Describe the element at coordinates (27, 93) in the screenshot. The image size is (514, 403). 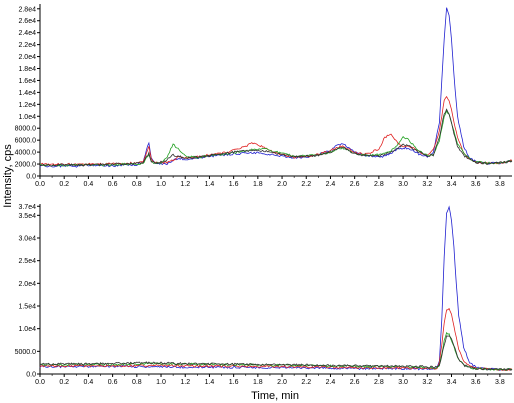
I see `y-tick-label: 1.4e4` at that location.